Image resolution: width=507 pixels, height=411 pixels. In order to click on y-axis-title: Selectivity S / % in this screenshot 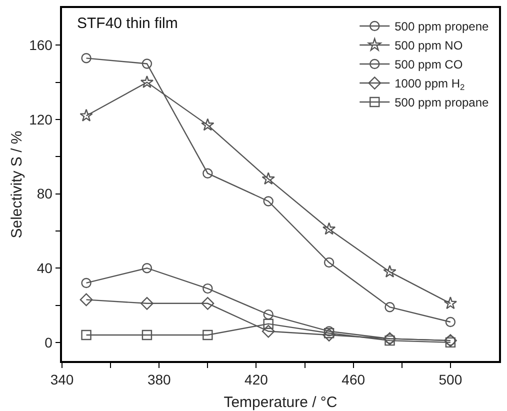, I will do `click(17, 184)`.